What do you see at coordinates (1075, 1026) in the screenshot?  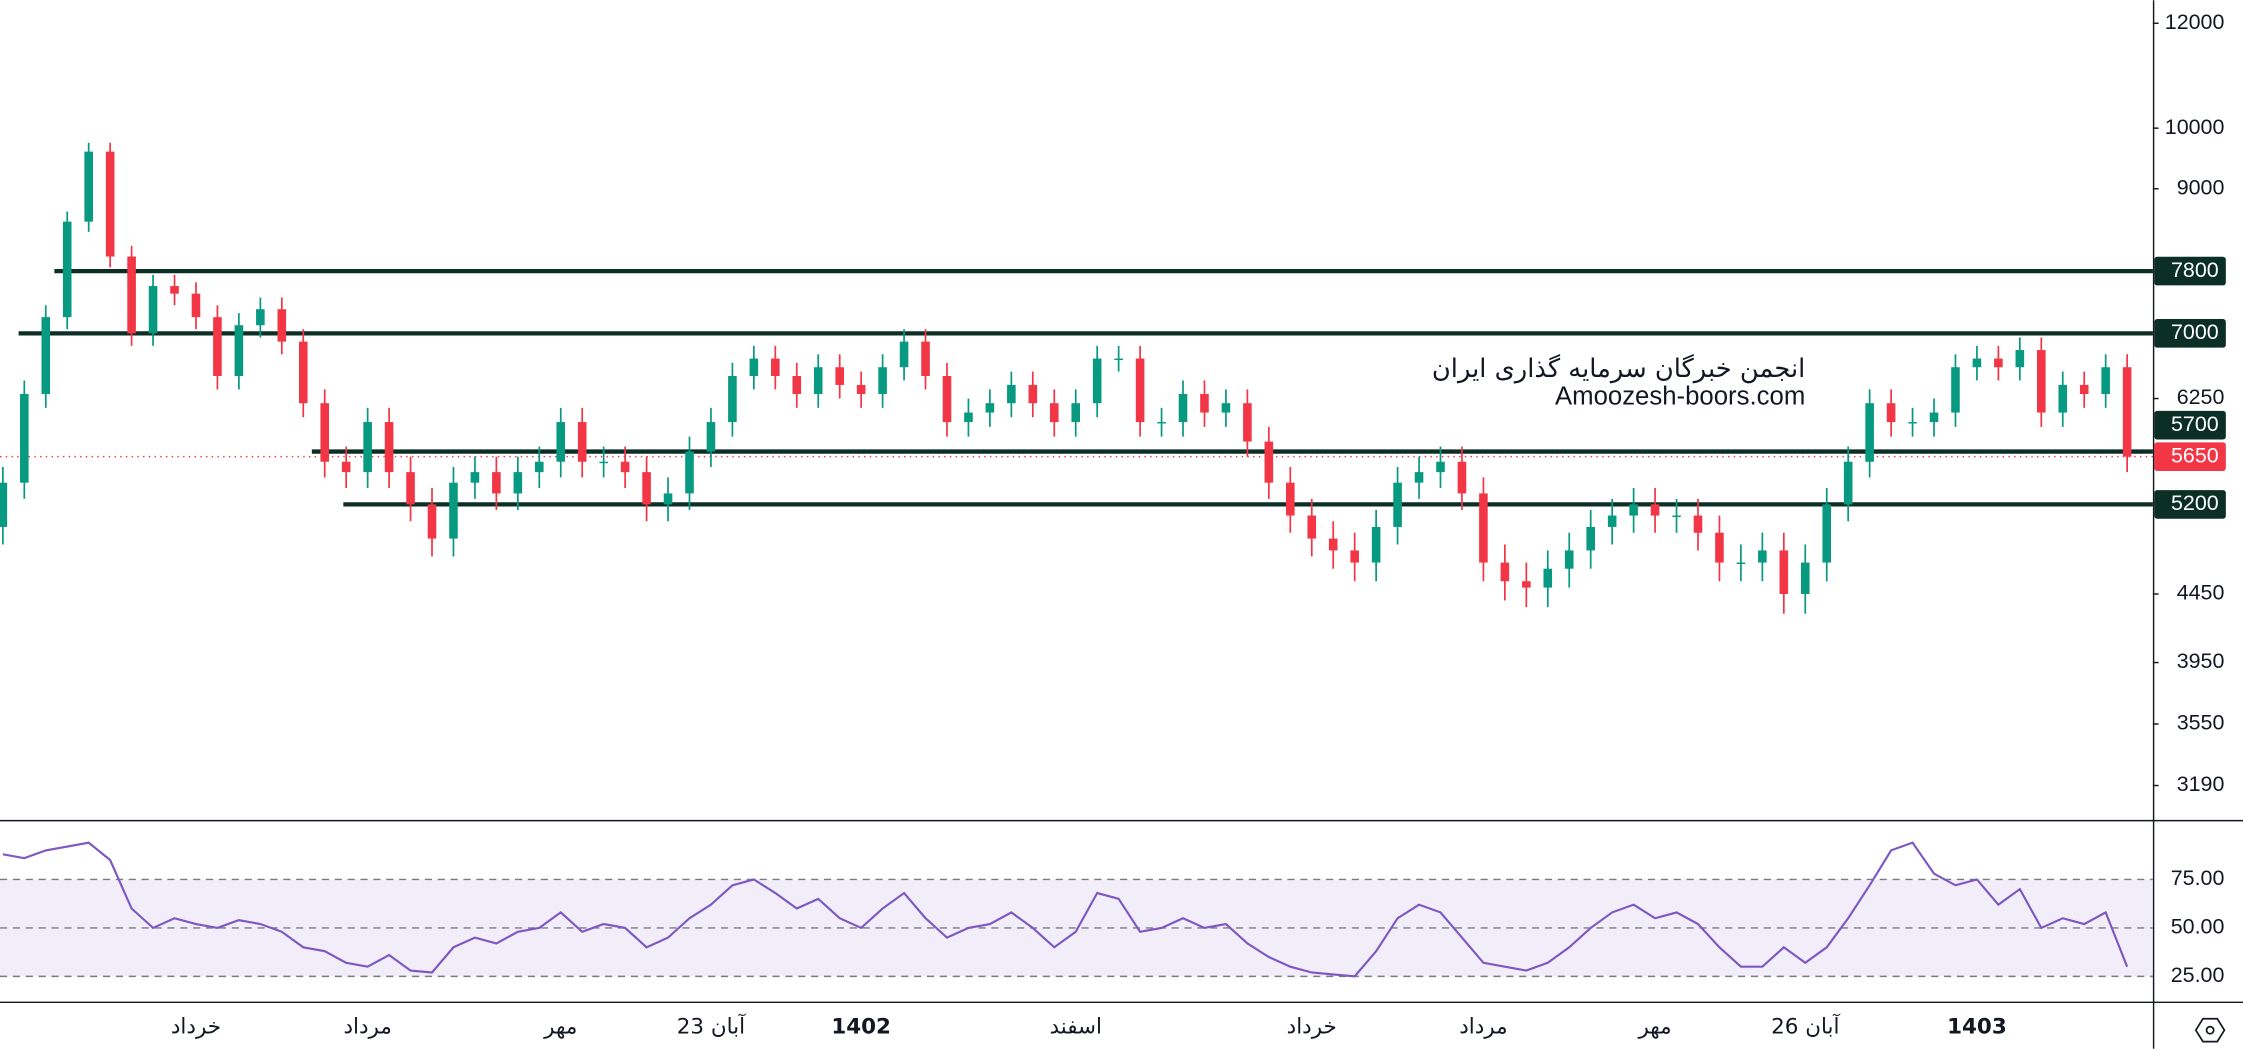 I see `x-tick-label: اسفند` at bounding box center [1075, 1026].